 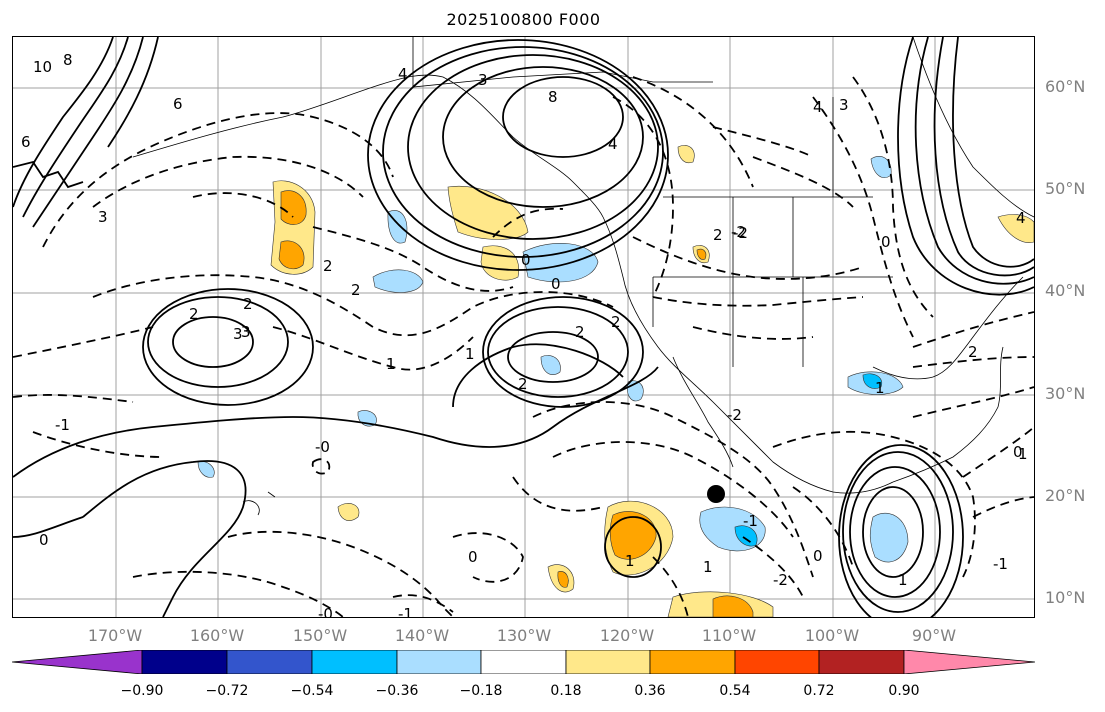 I want to click on storm-center-marker, so click(x=716, y=494).